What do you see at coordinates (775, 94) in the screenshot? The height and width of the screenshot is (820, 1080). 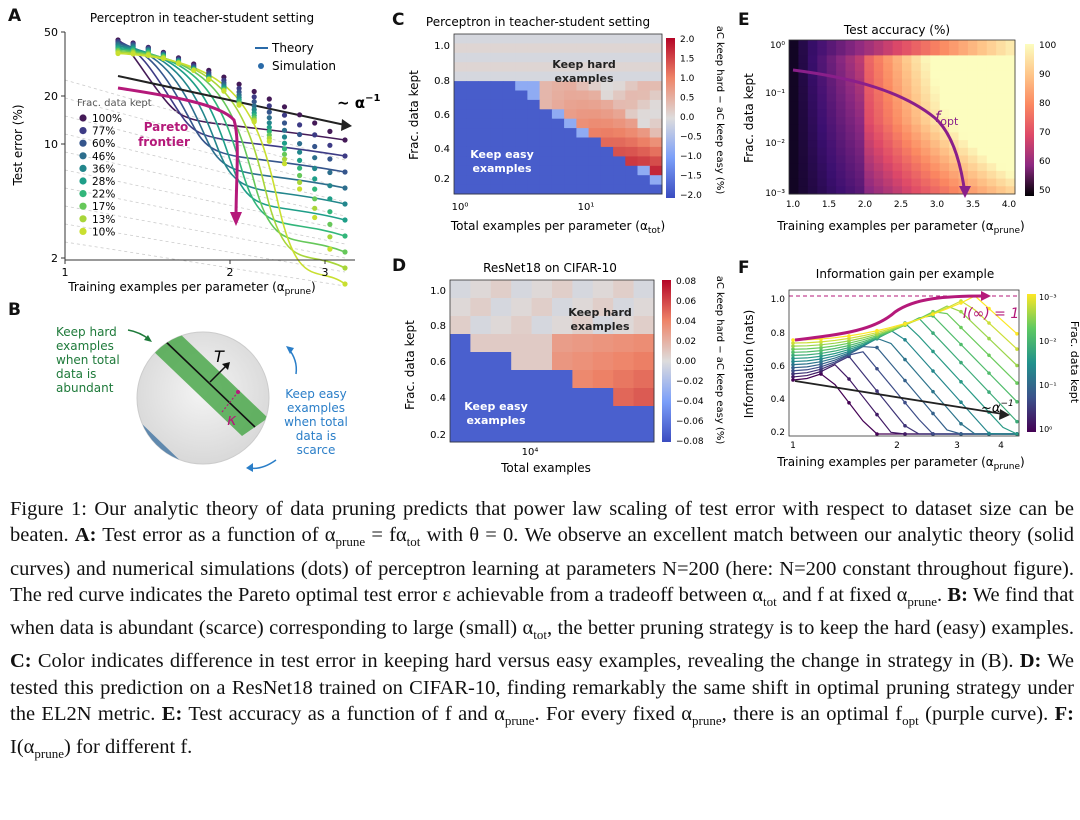 I see `panel-e-ytick-label: 10⁻¹` at bounding box center [775, 94].